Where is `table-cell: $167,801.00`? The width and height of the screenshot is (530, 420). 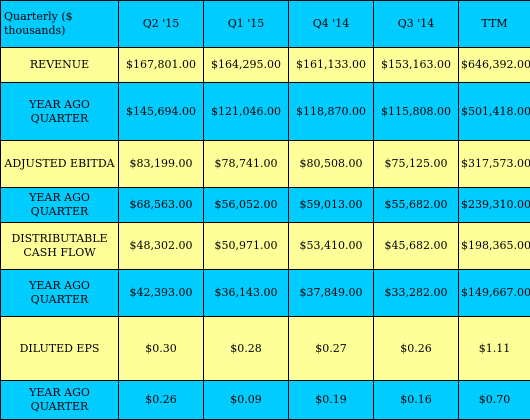
table-cell: $167,801.00 is located at coordinates (161, 65).